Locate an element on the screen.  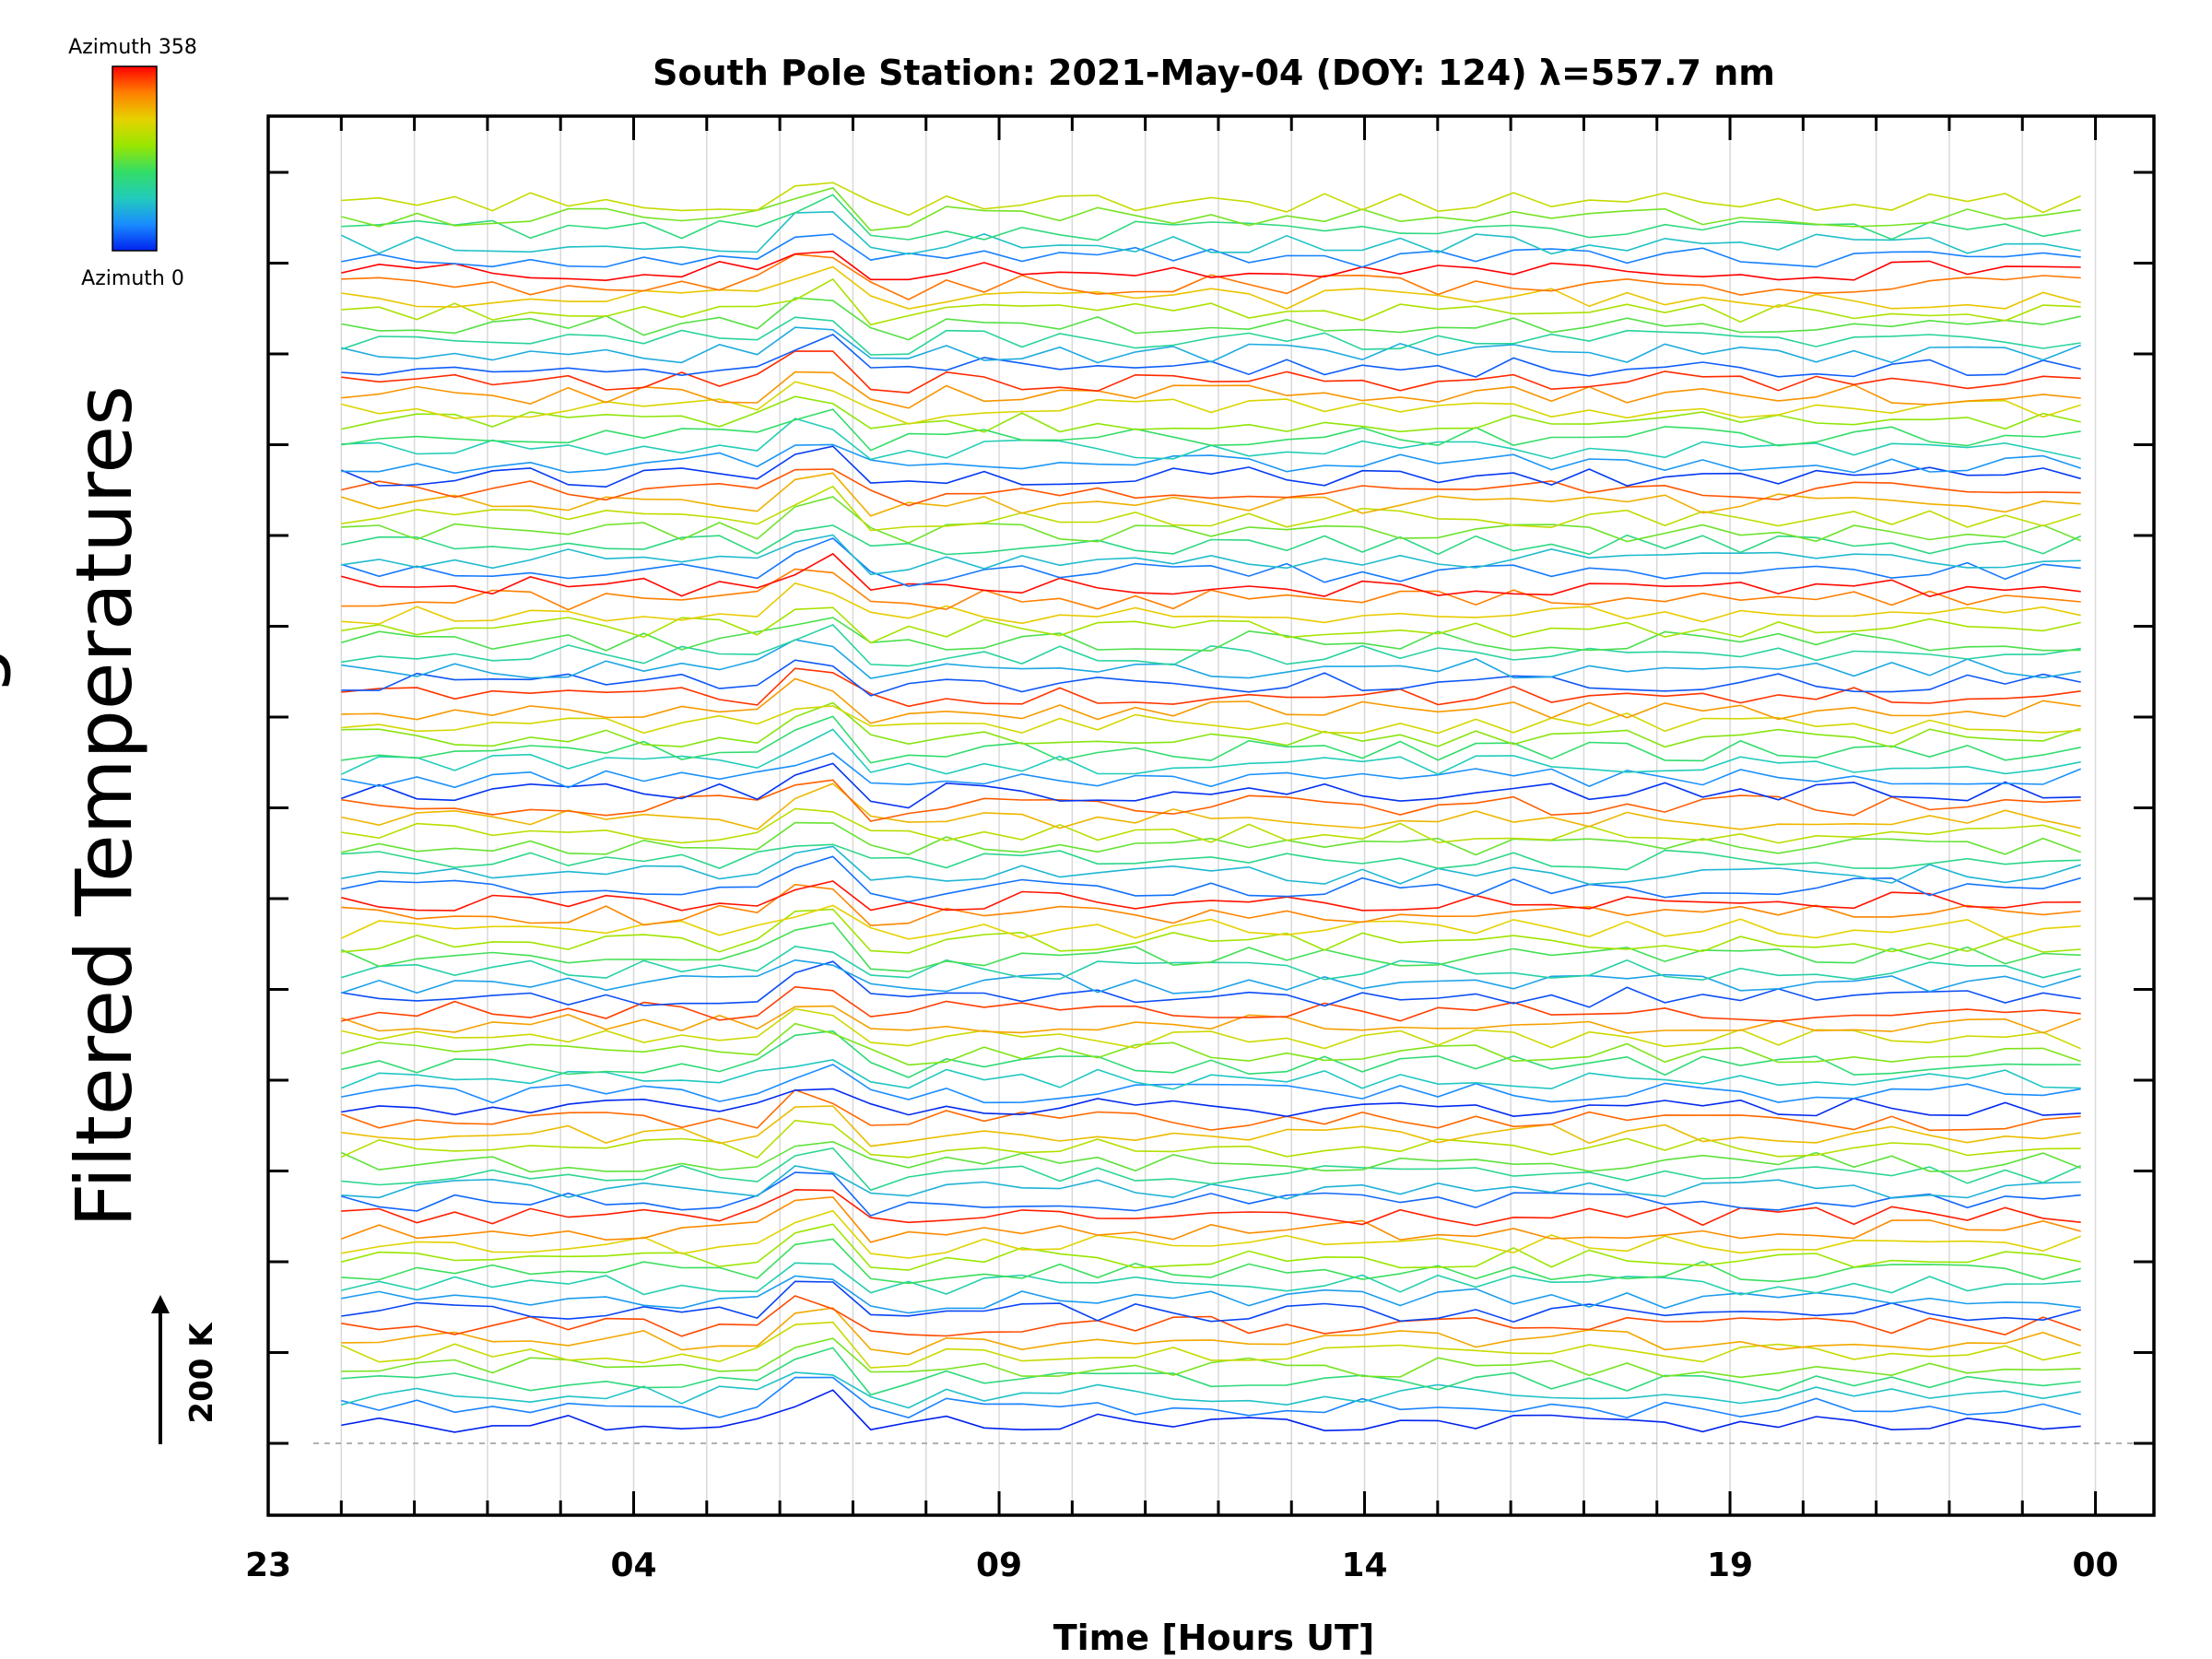
x-tick-label: 23 is located at coordinates (268, 1565).